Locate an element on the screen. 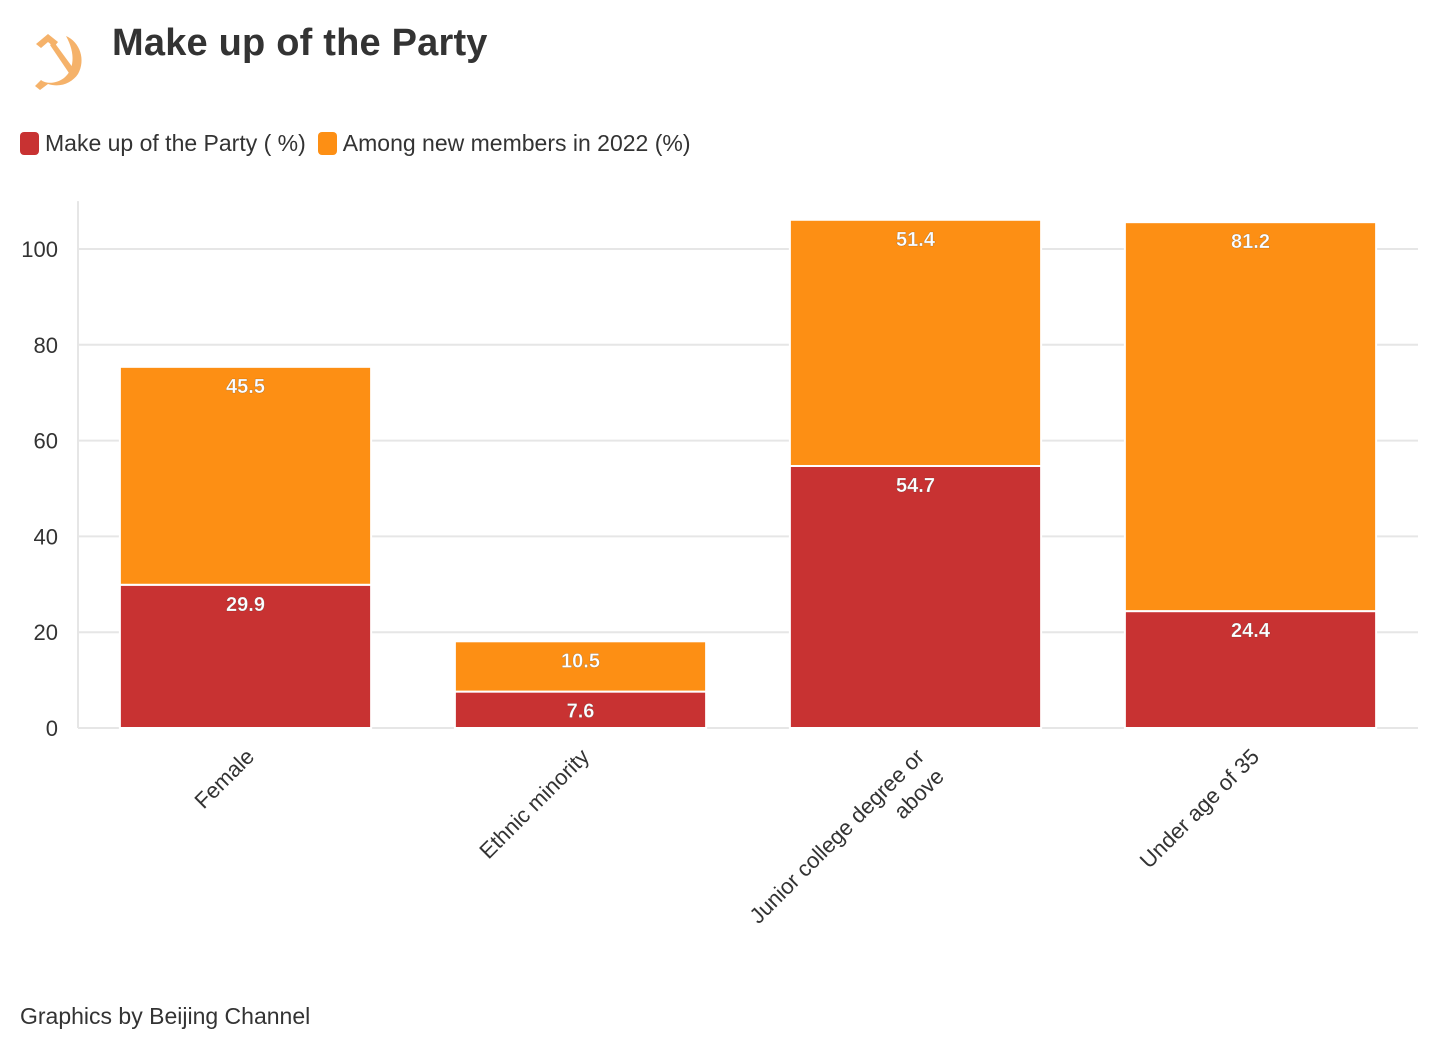  y-tick-label: 100 is located at coordinates (39, 249).